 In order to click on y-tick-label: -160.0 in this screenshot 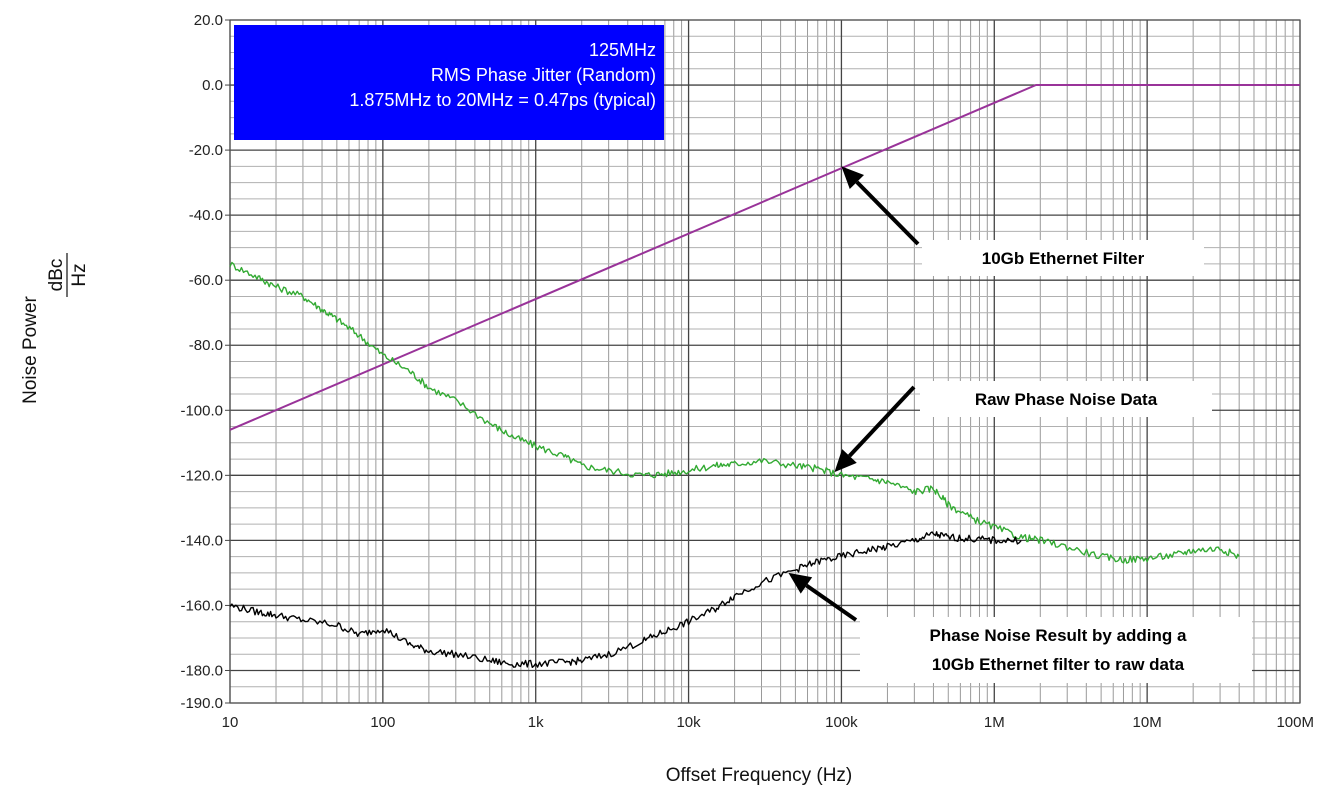, I will do `click(201, 605)`.